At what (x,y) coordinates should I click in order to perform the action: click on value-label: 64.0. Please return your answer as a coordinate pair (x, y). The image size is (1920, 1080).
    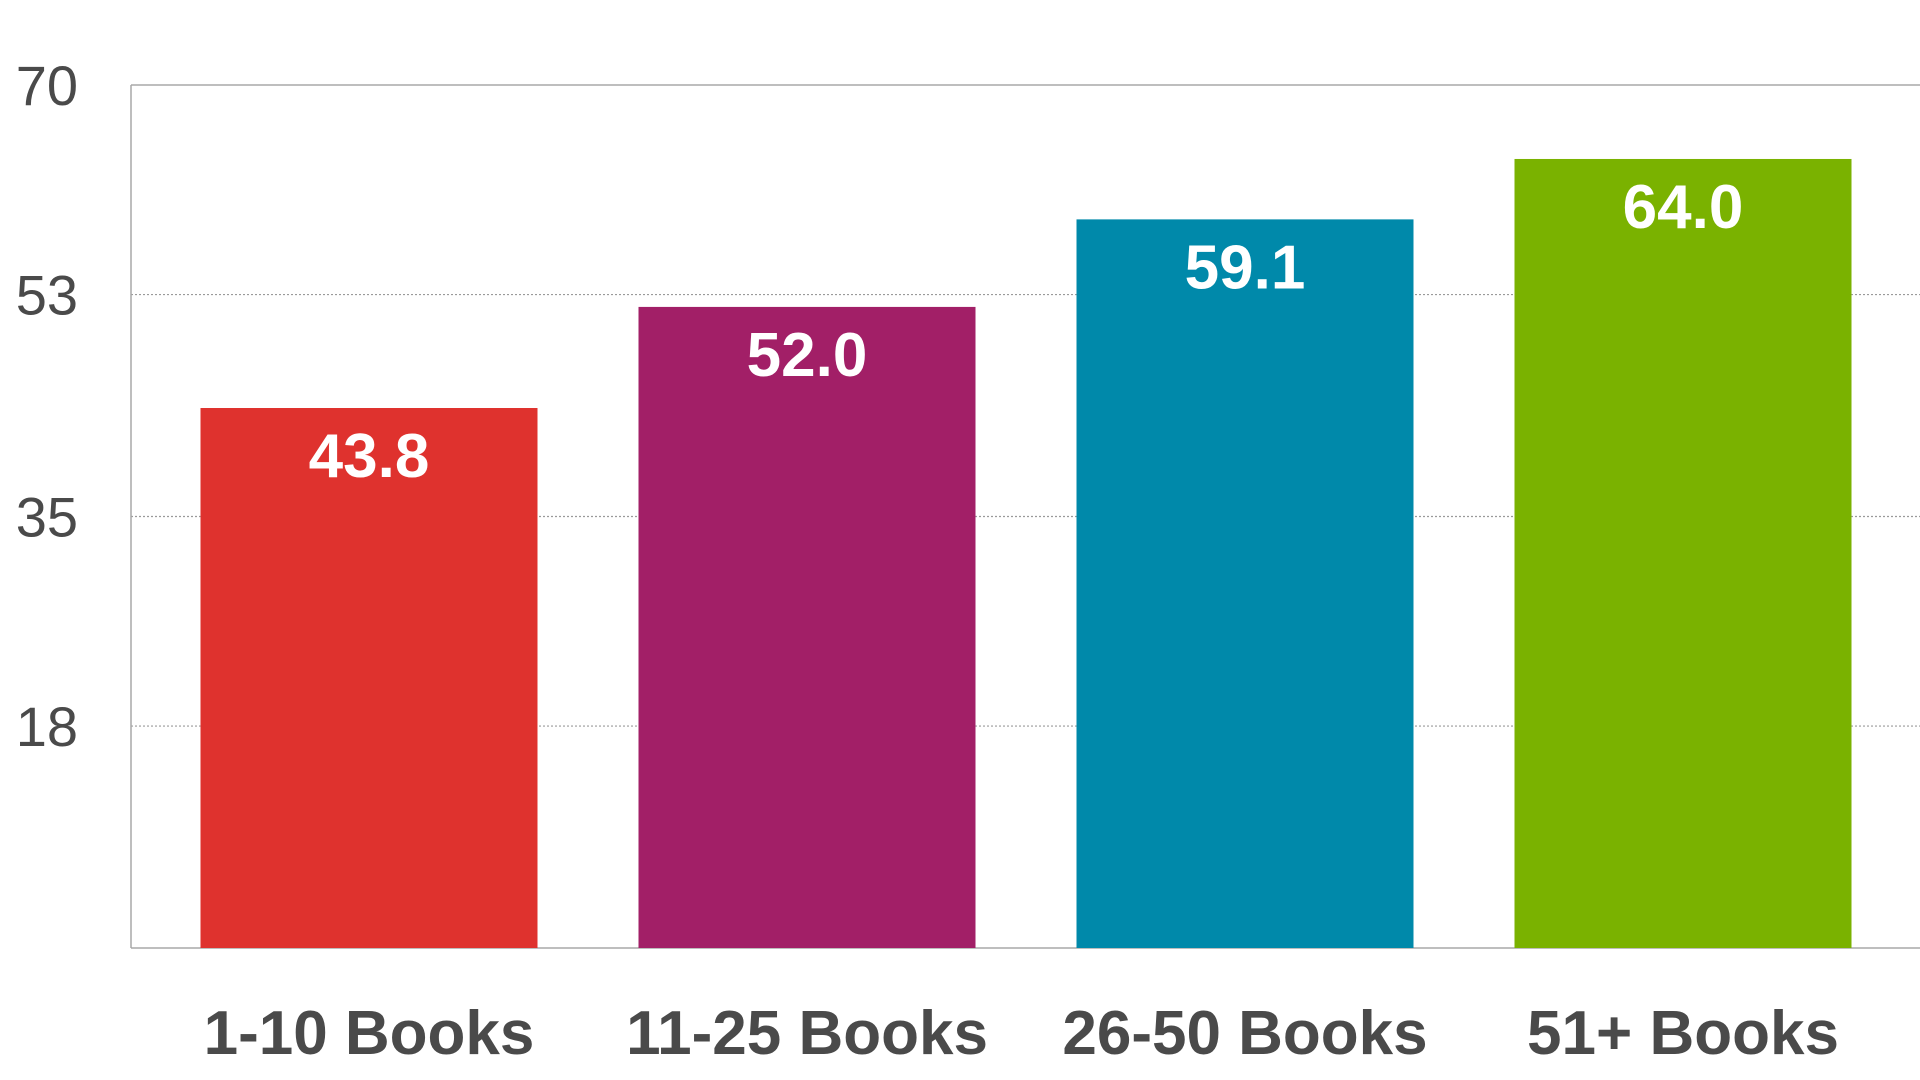
    Looking at the image, I should click on (1683, 207).